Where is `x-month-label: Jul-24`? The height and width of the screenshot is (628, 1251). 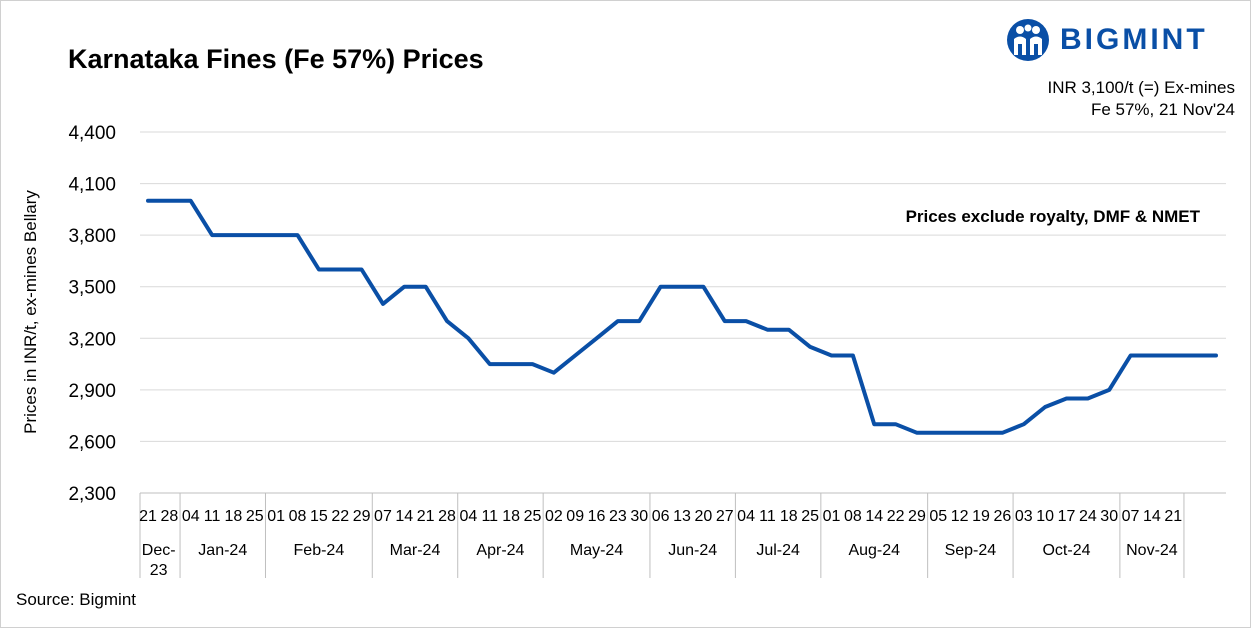
x-month-label: Jul-24 is located at coordinates (778, 550).